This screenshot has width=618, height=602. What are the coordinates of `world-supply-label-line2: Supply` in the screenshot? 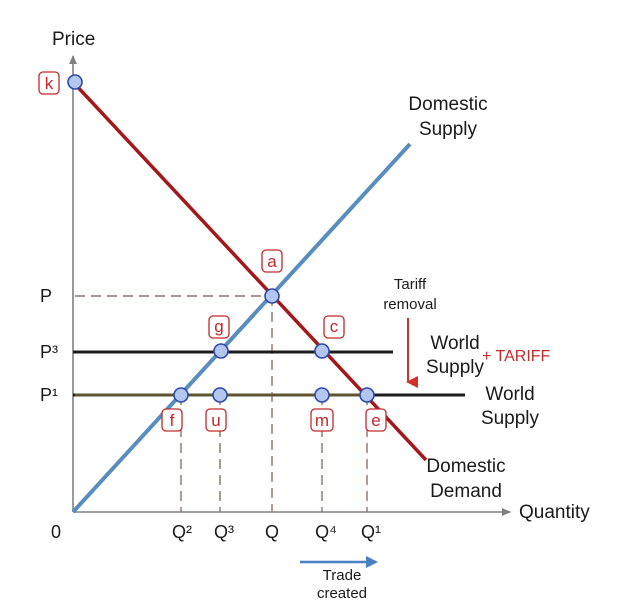 It's located at (510, 418).